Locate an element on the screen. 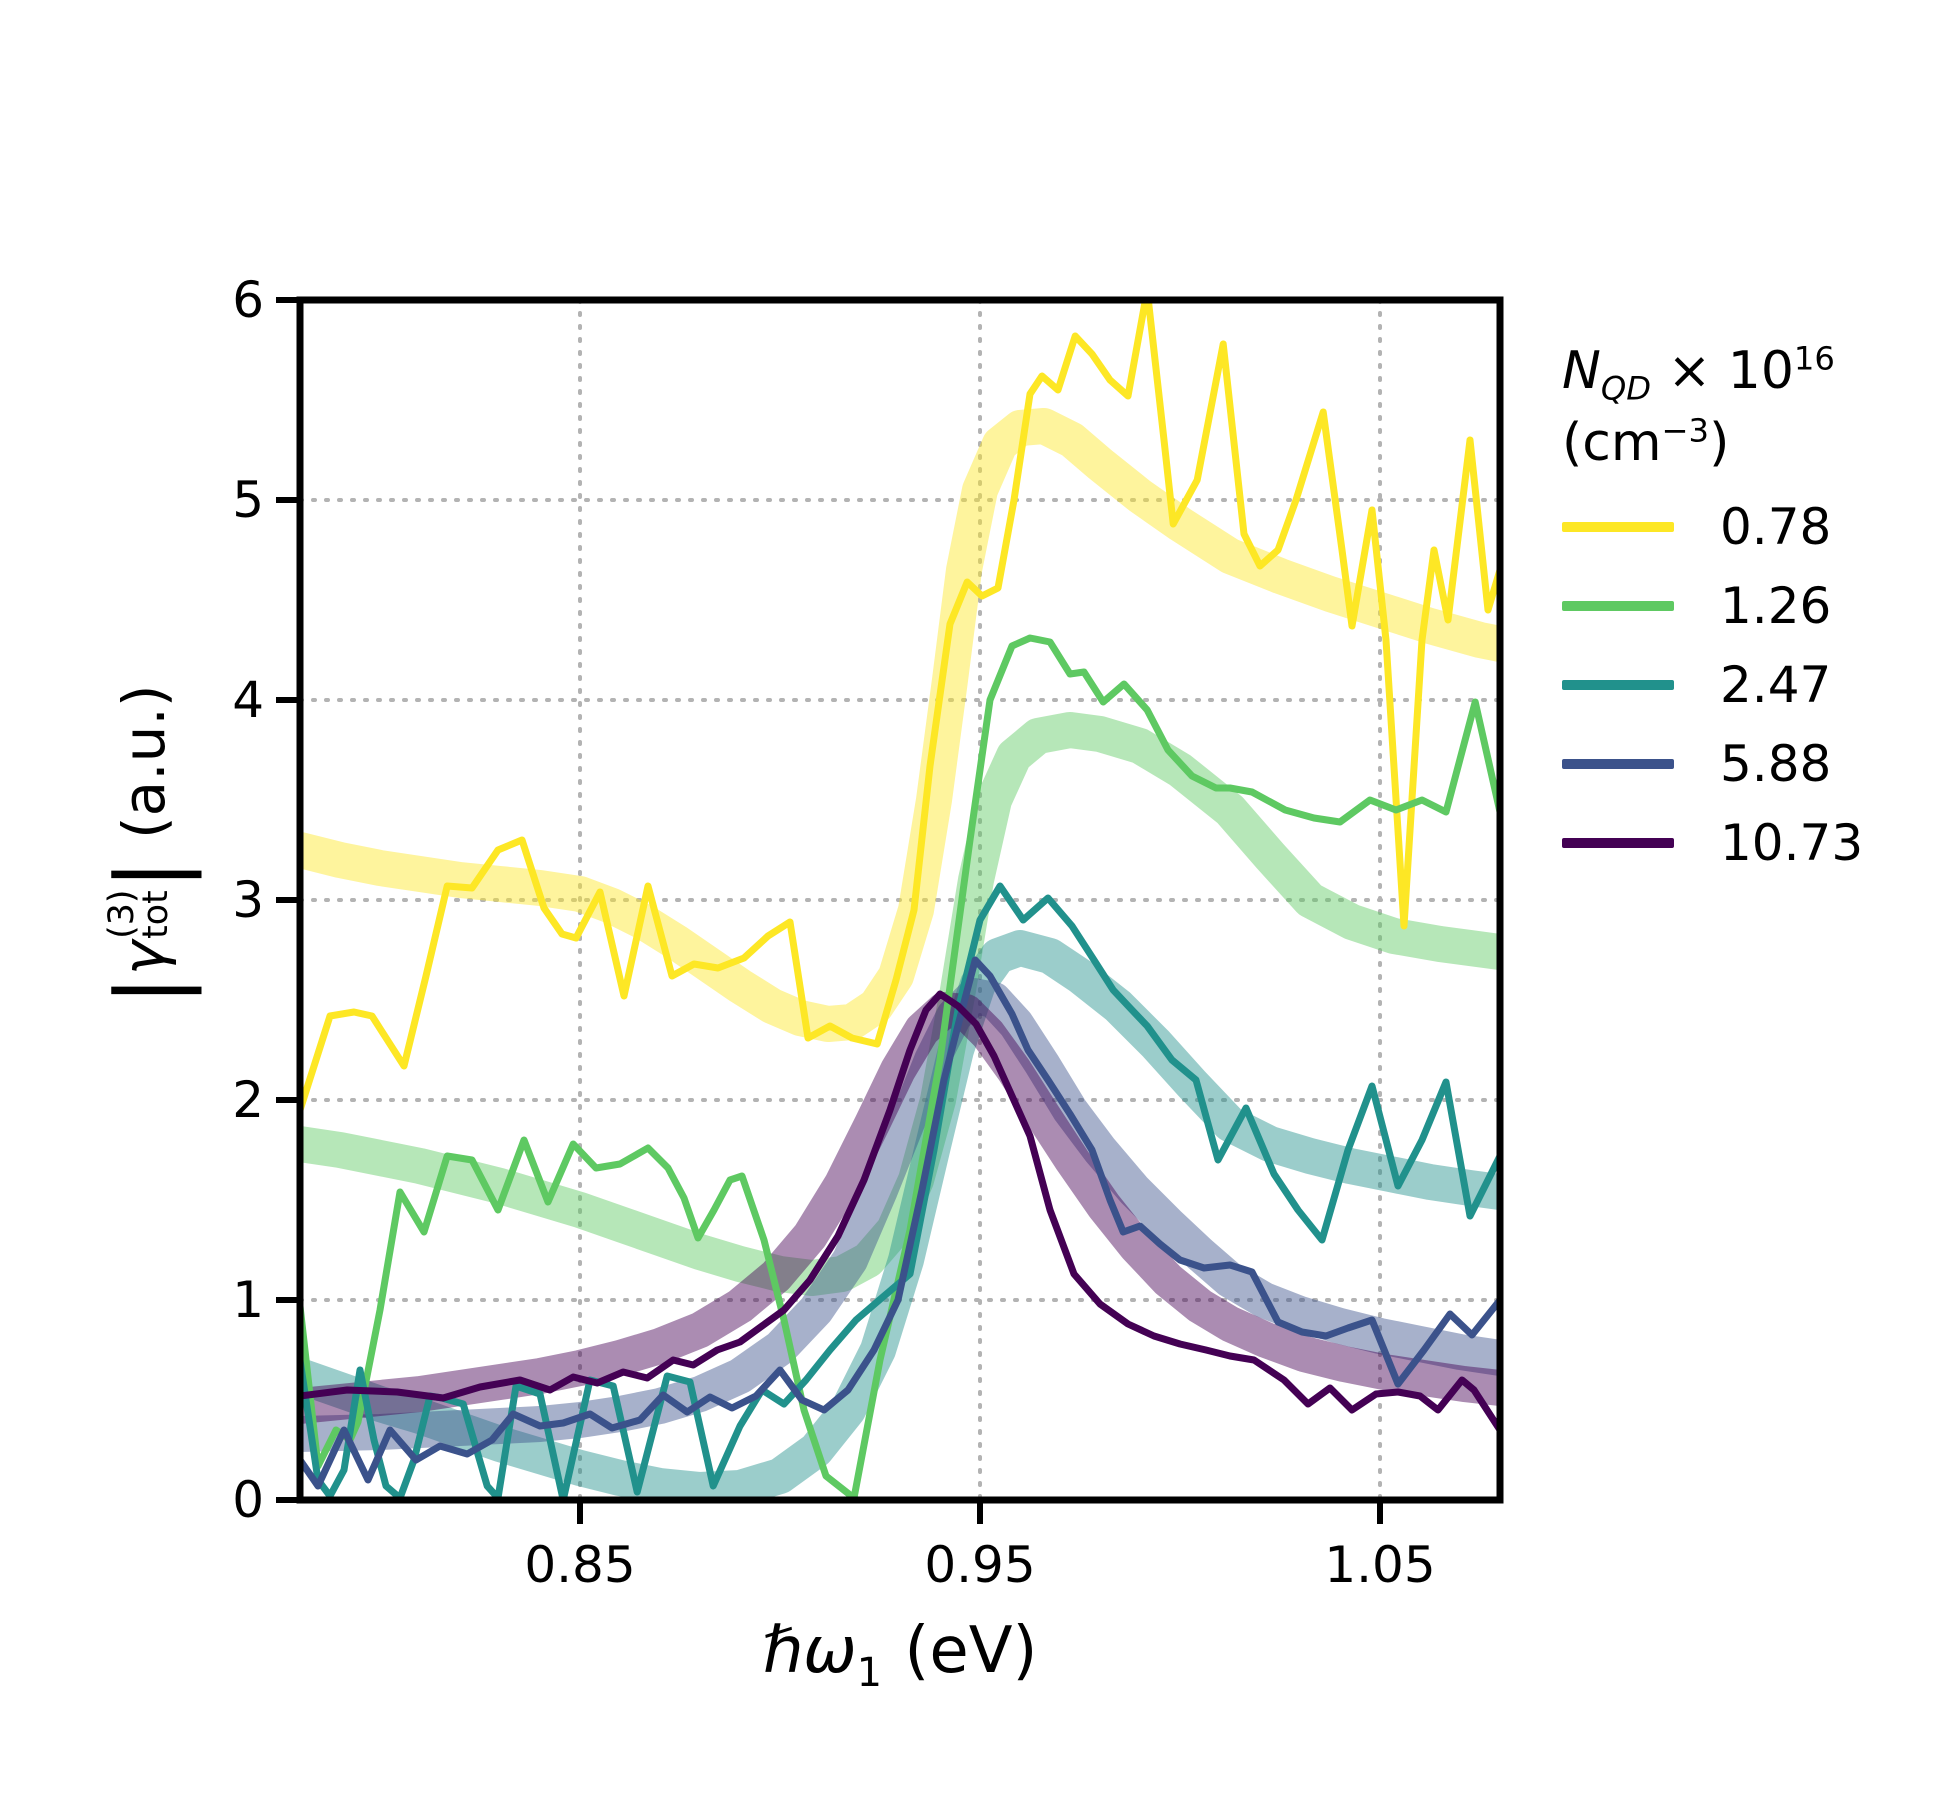  x-tick-label: 0.85 is located at coordinates (579, 1565).